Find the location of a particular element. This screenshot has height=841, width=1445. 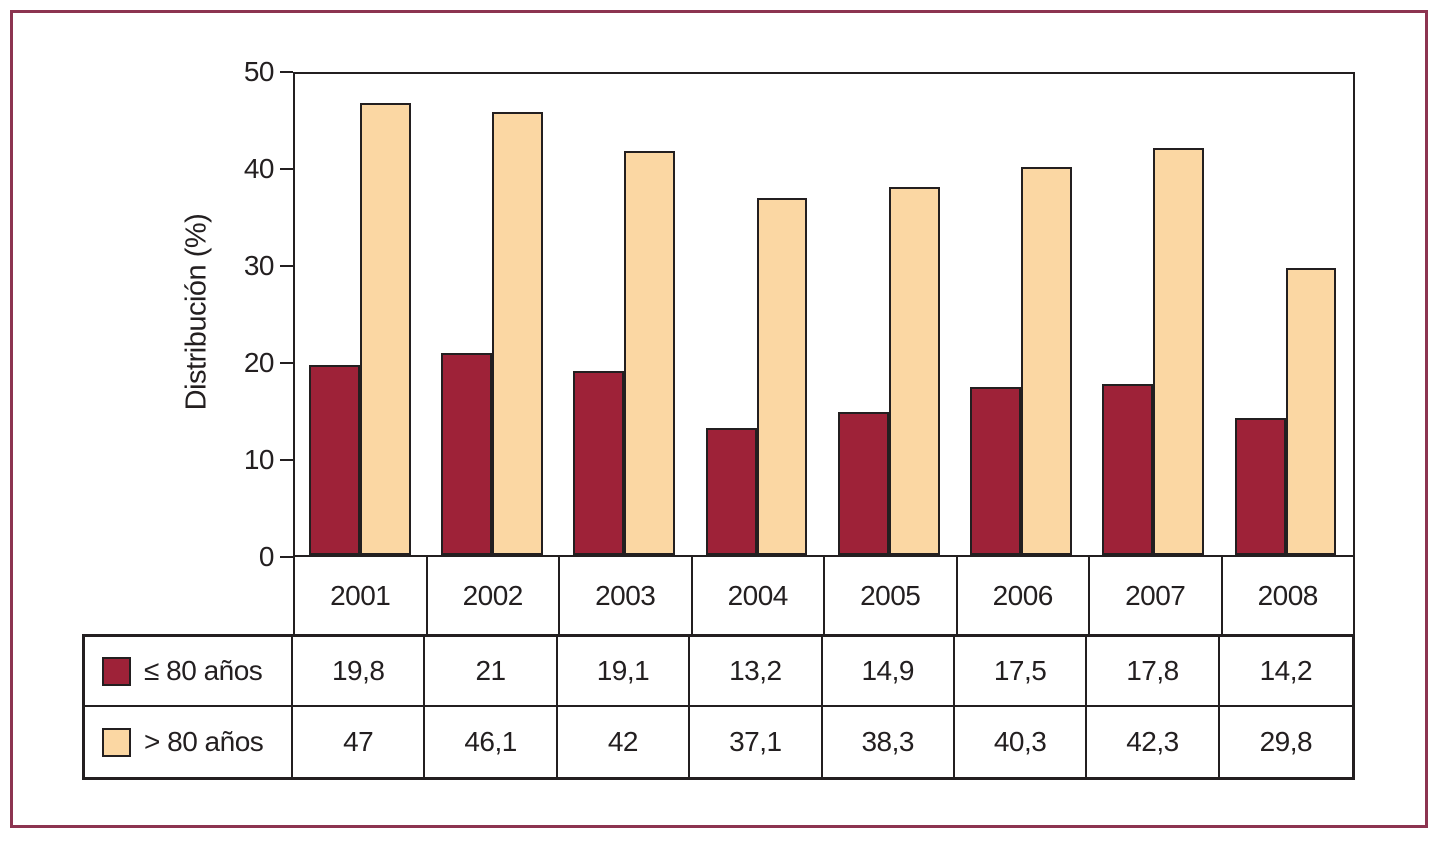

bar-2003-series0 is located at coordinates (599, 463).